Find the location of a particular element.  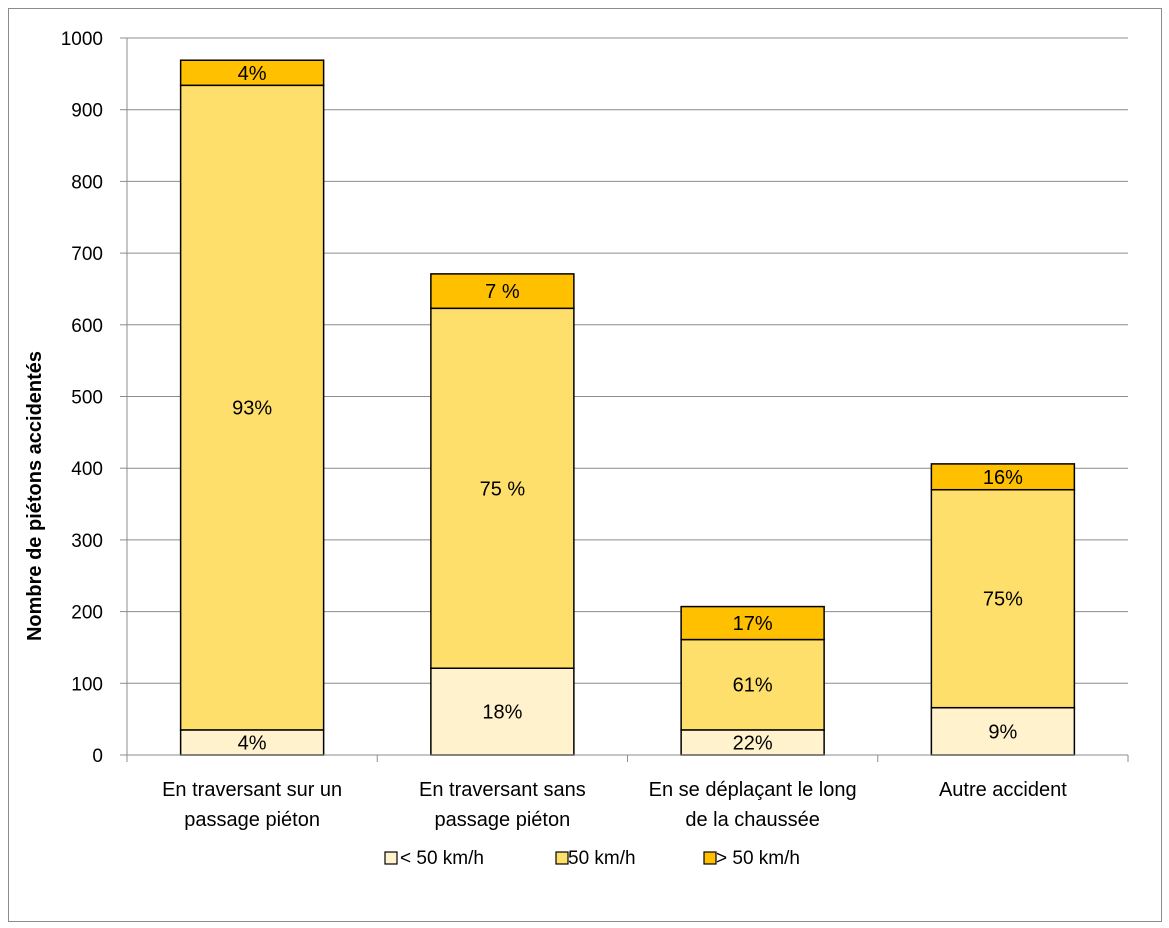

y-tick-labels: 0 100 200 300 400 500 600 700 800 900 1000 is located at coordinates (82, 398).